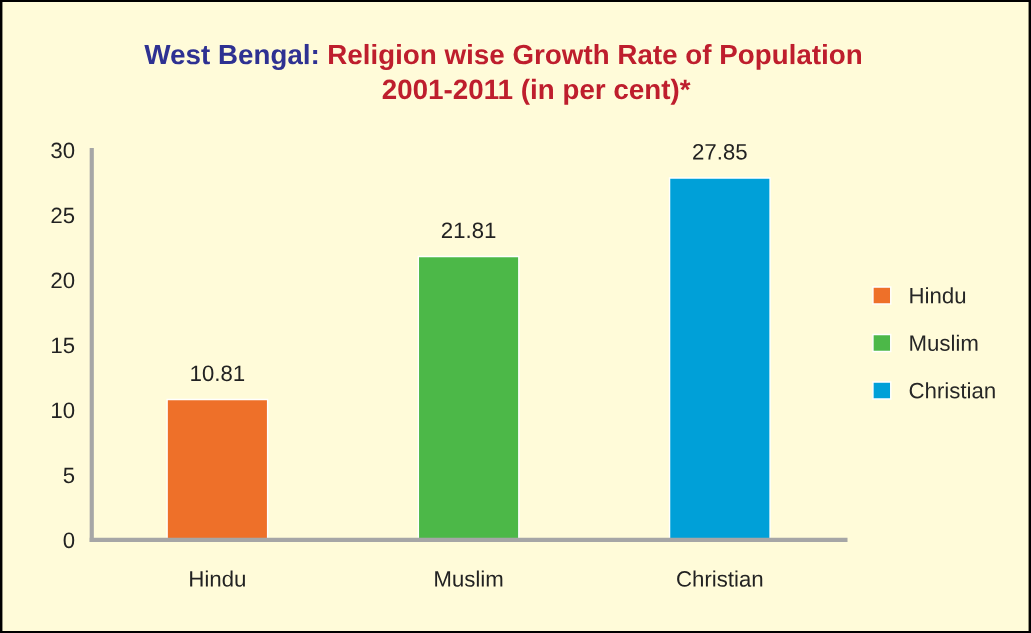 The height and width of the screenshot is (633, 1031). I want to click on y-tick-label: 10, so click(63, 410).